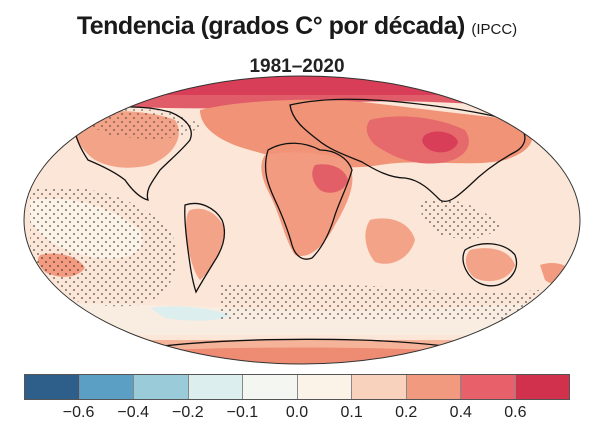 This screenshot has height=437, width=594. Describe the element at coordinates (188, 412) in the screenshot. I see `colorbar-tick-label: −0.2` at that location.